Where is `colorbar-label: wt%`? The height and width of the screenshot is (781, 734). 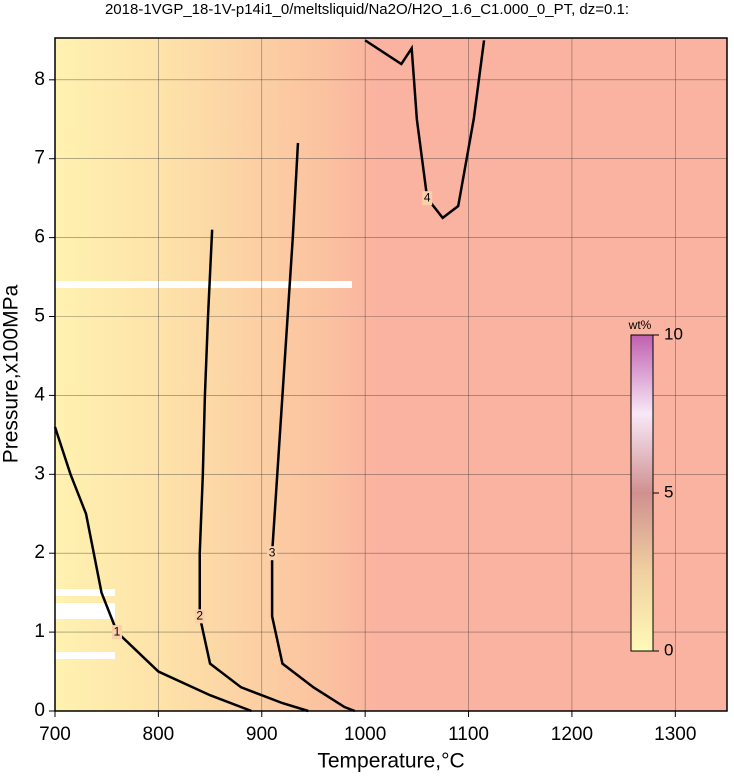 colorbar-label: wt% is located at coordinates (640, 325).